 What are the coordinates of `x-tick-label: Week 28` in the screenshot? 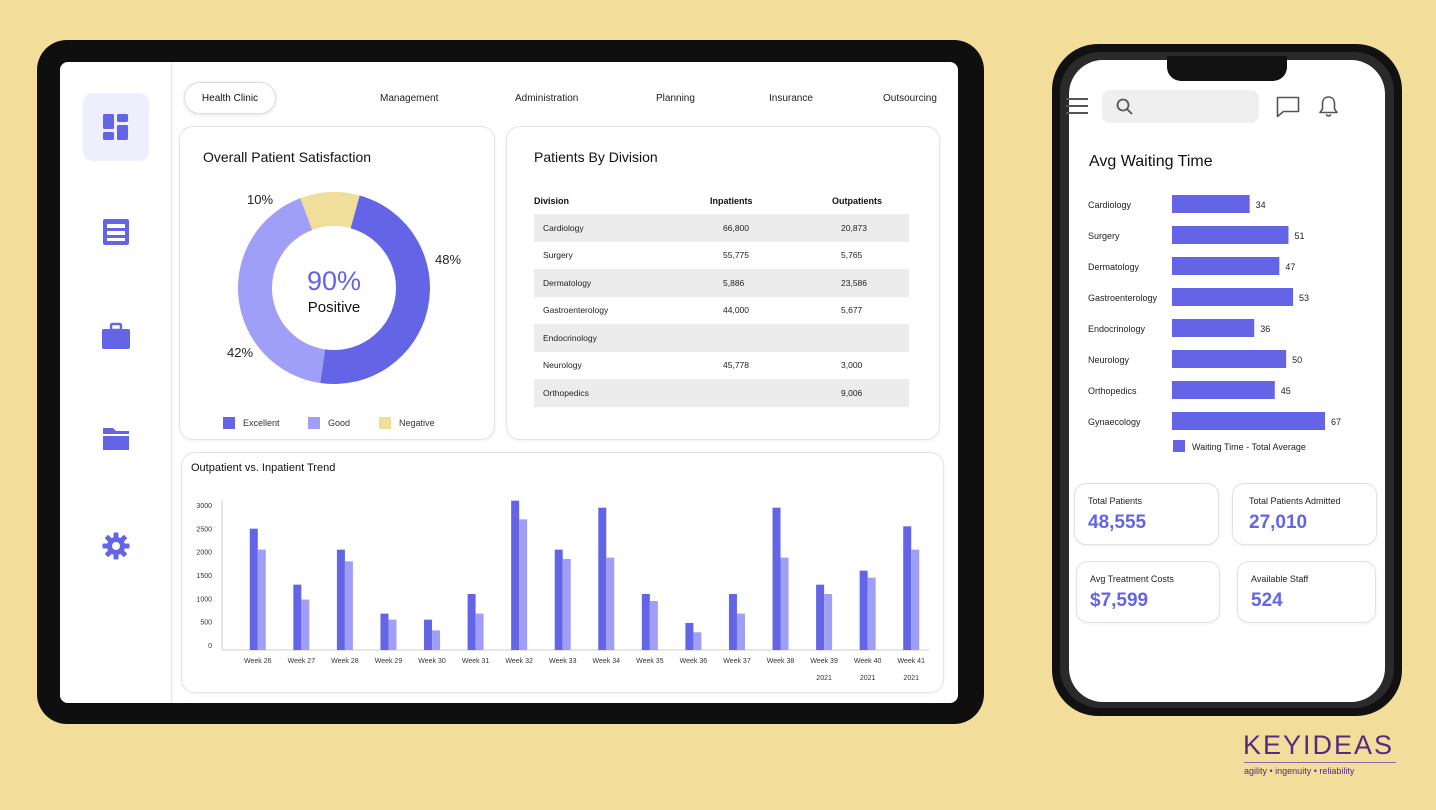 It's located at (345, 661).